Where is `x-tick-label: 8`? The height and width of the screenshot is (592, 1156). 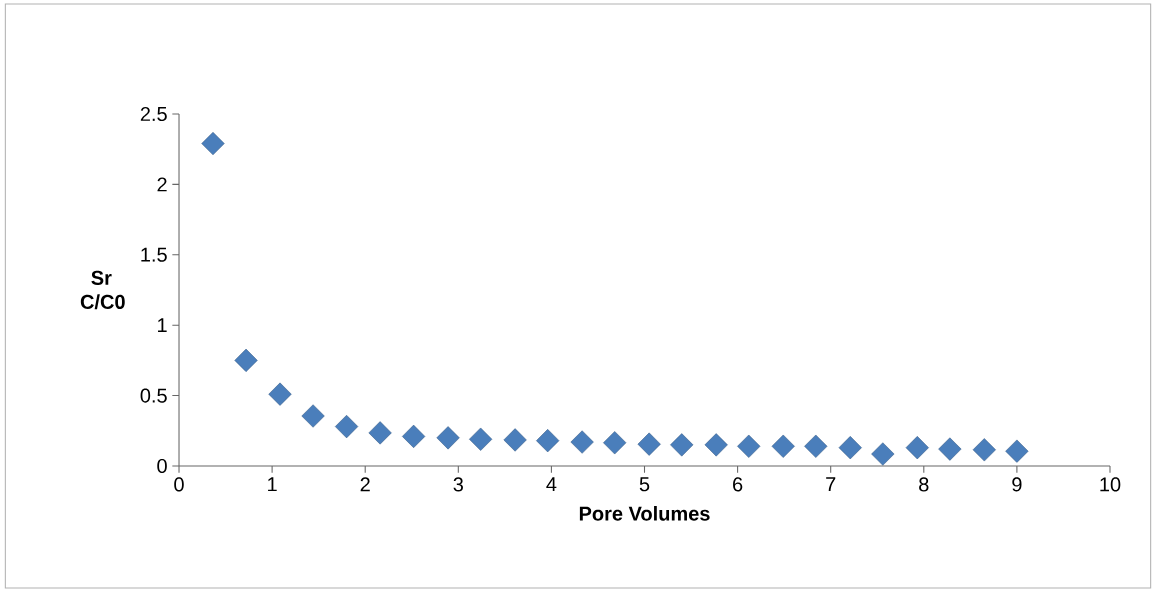 x-tick-label: 8 is located at coordinates (924, 484).